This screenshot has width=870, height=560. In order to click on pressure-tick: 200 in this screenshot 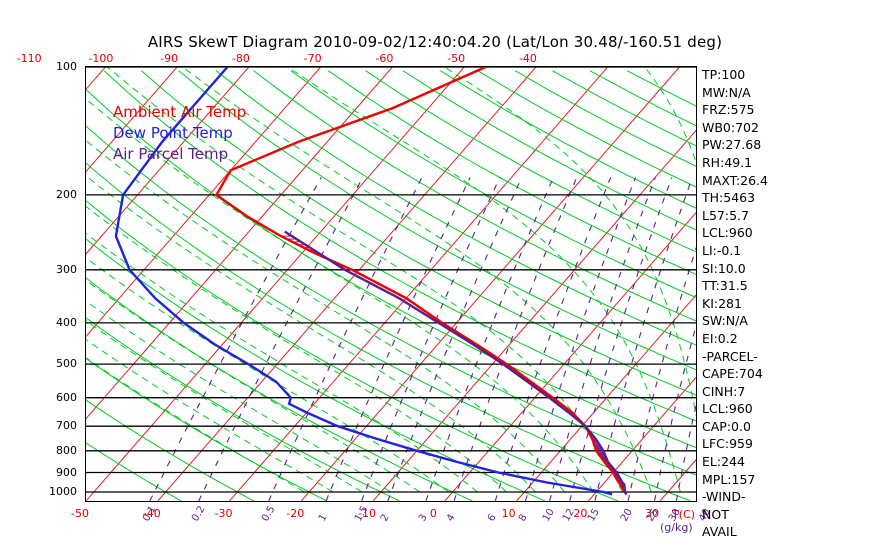, I will do `click(66, 194)`.